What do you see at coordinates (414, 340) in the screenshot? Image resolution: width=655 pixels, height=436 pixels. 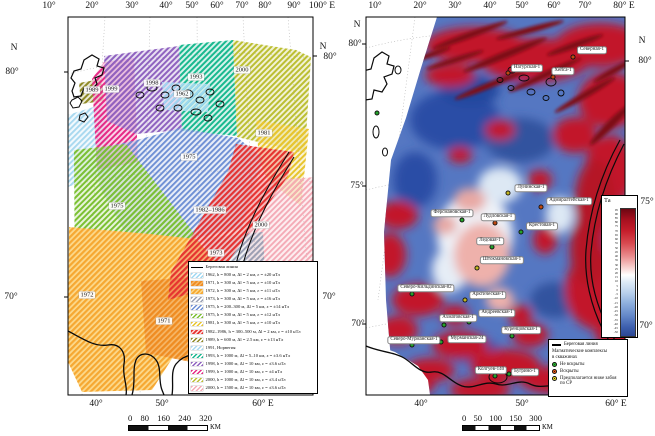 I see `well-label: Северо-Мурманская-1` at bounding box center [414, 340].